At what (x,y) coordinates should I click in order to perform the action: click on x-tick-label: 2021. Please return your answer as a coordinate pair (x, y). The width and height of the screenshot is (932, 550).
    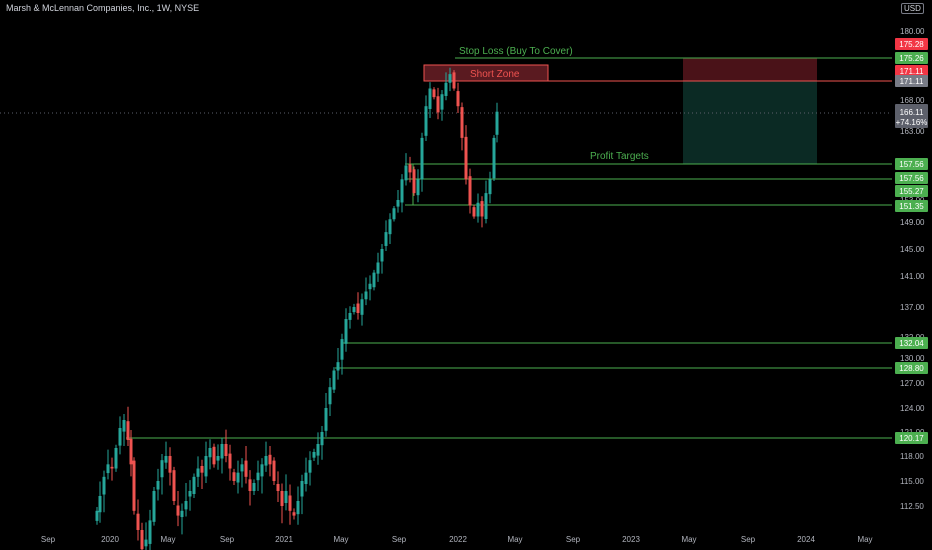
    Looking at the image, I should click on (284, 539).